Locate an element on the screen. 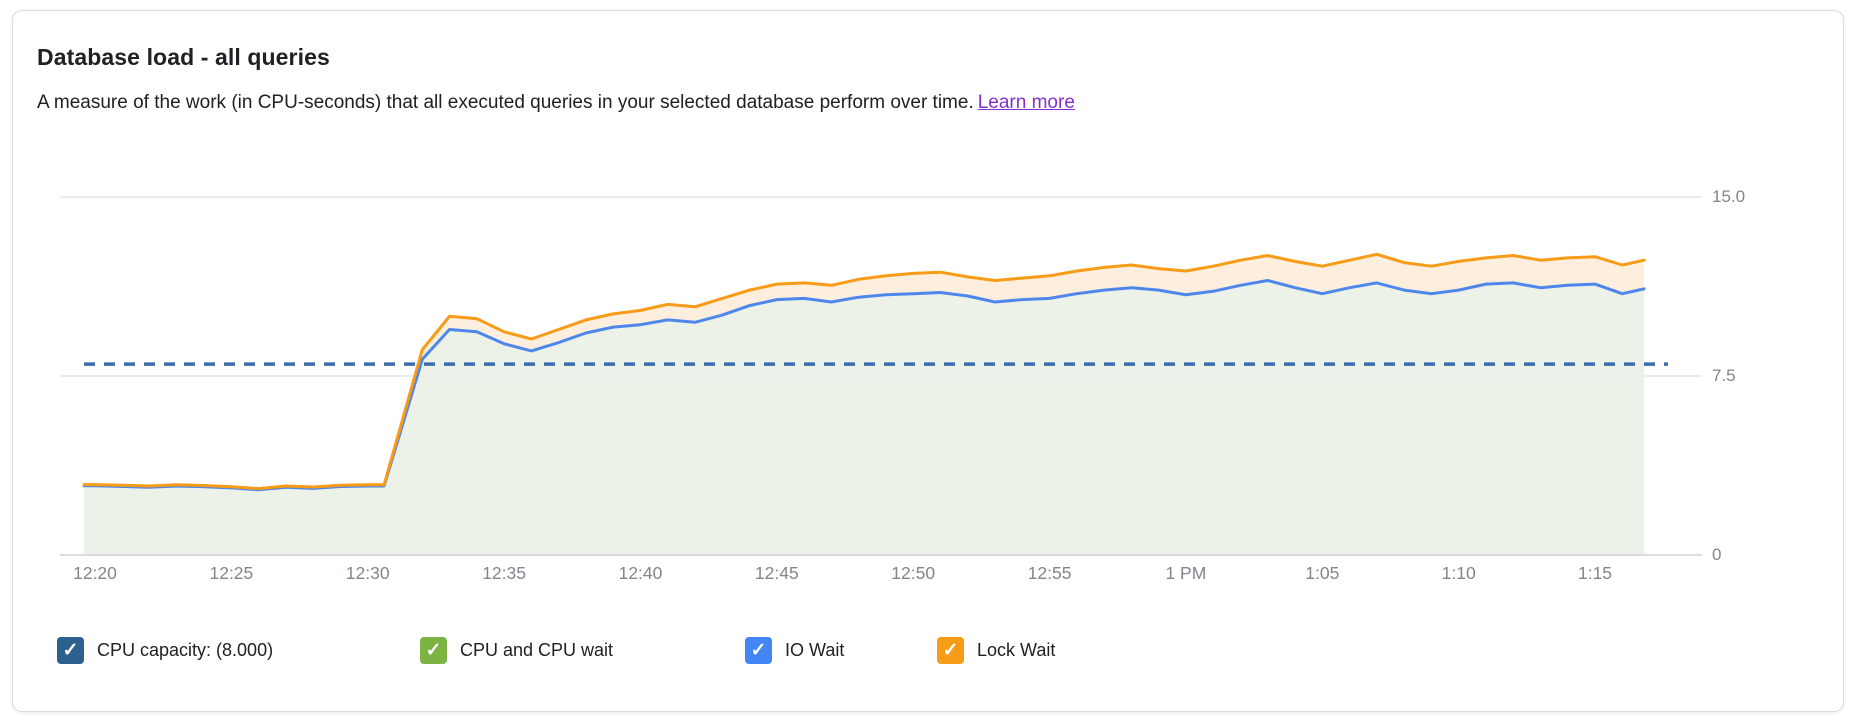 The width and height of the screenshot is (1856, 720). legend-item-lock-wait: ✓ Lock Wait is located at coordinates (996, 650).